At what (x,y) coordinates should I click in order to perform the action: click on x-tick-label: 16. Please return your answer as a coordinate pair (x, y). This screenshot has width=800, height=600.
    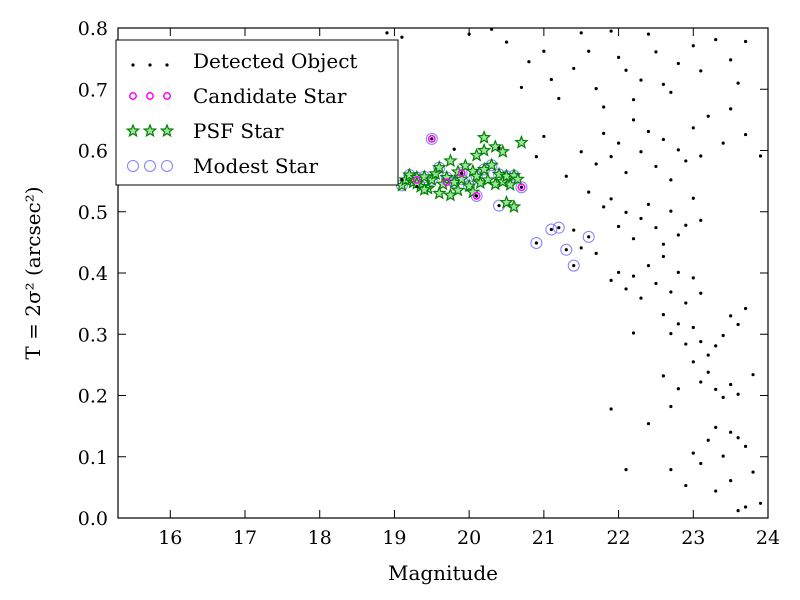
    Looking at the image, I should click on (170, 538).